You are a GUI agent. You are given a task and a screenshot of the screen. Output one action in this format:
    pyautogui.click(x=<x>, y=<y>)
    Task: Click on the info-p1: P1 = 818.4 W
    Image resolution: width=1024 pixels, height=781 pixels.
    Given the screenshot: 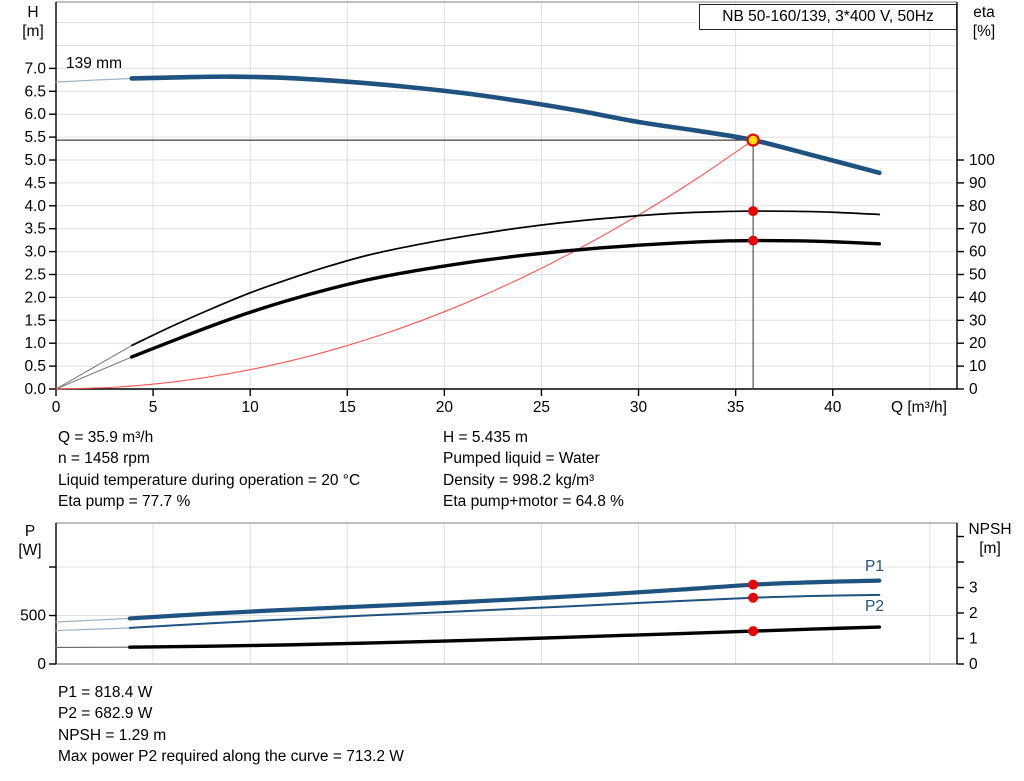 What is the action you would take?
    pyautogui.click(x=105, y=692)
    